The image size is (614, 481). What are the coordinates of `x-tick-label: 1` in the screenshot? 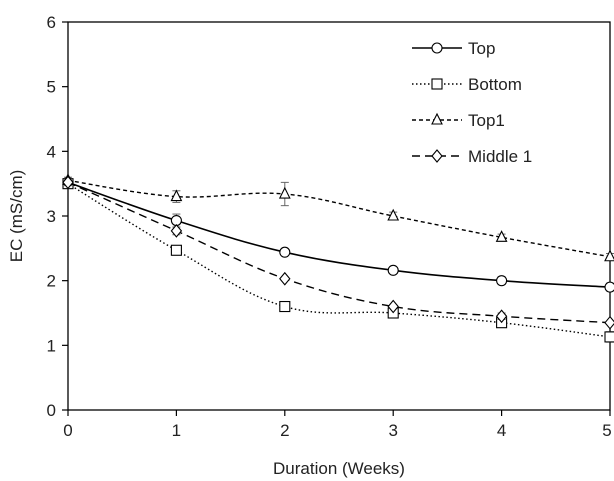 It's located at (176, 430).